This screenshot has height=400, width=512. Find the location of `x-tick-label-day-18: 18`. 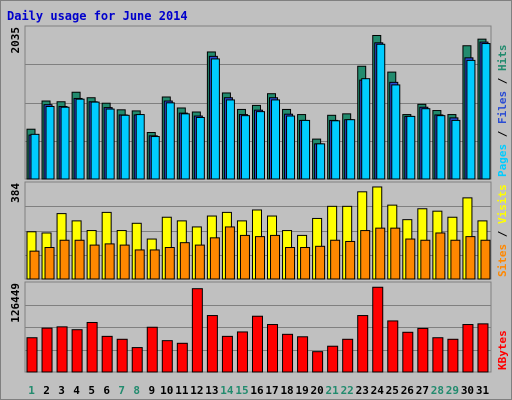

x-tick-label-day-18: 18 is located at coordinates (286, 390).